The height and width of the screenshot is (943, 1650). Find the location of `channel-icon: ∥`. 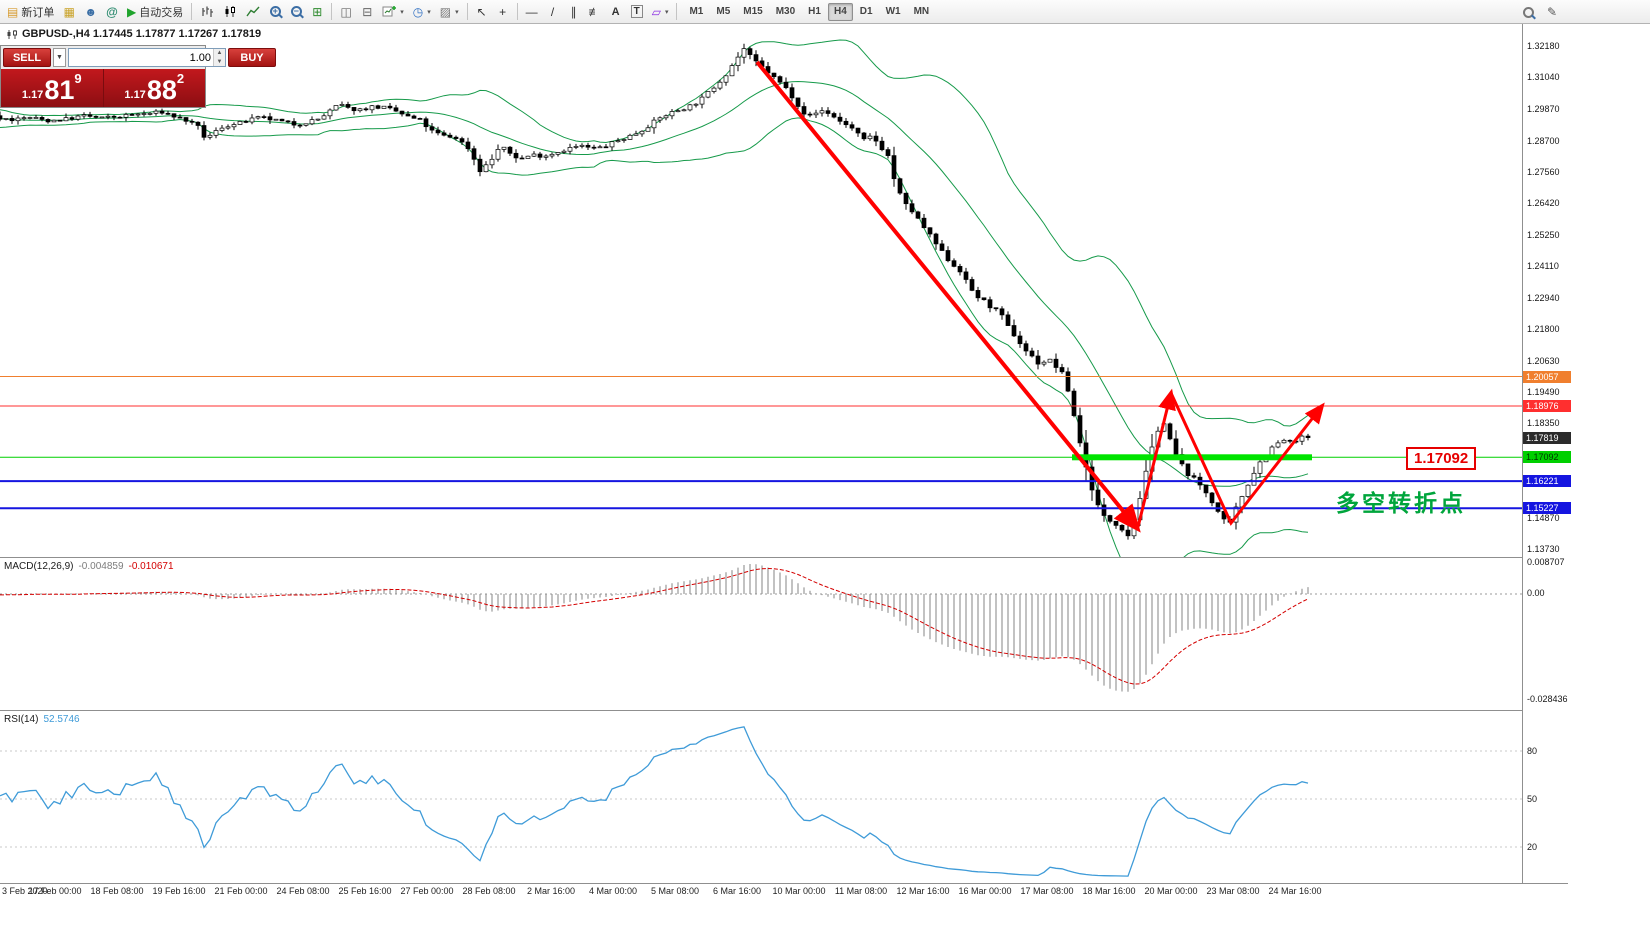

channel-icon: ∥ is located at coordinates (573, 11).